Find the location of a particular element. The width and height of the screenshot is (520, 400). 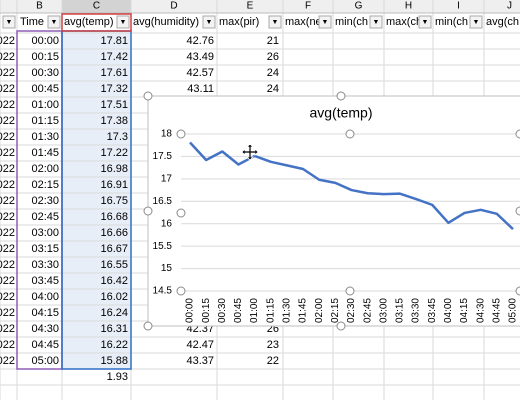

column-letter: E is located at coordinates (250, 6).